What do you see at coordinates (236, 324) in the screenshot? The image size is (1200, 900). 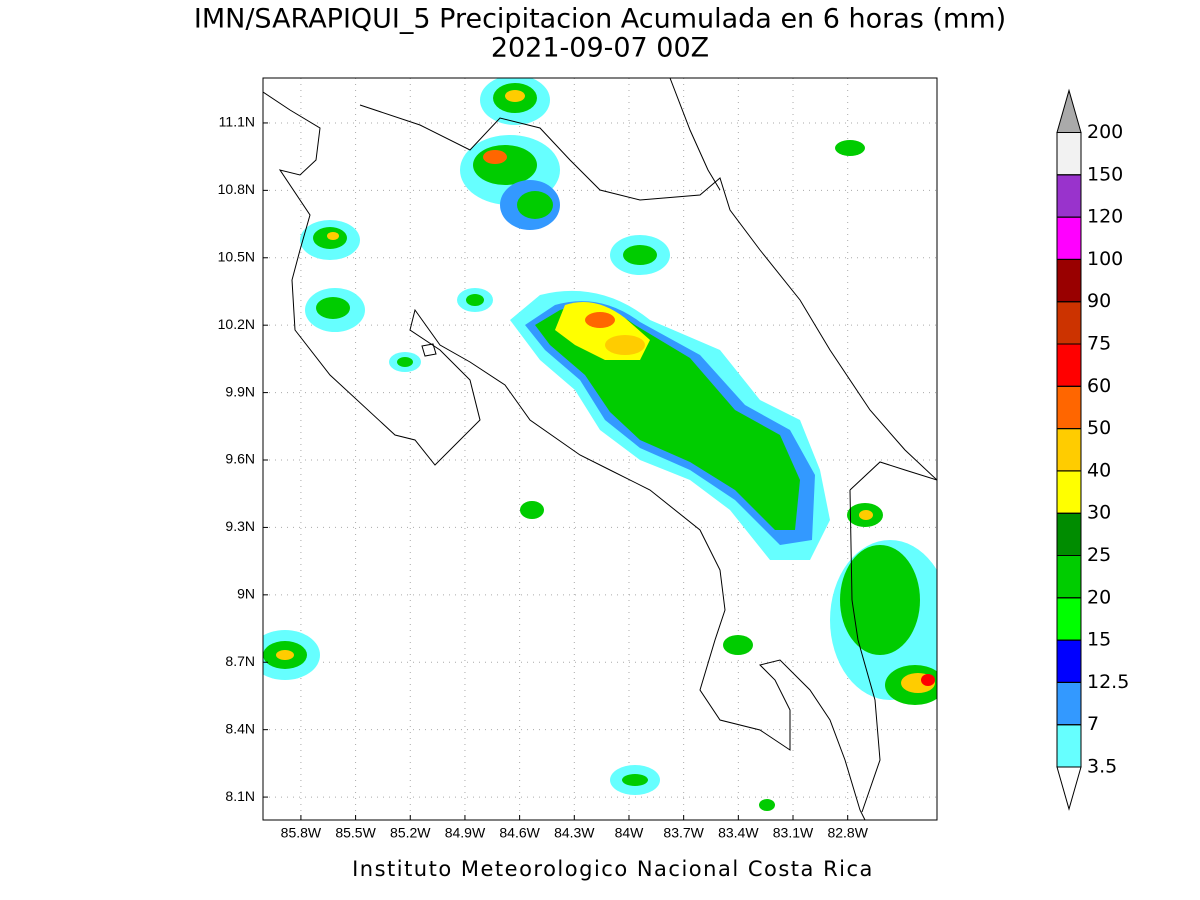 I see `y-tick-label: 10.2N` at bounding box center [236, 324].